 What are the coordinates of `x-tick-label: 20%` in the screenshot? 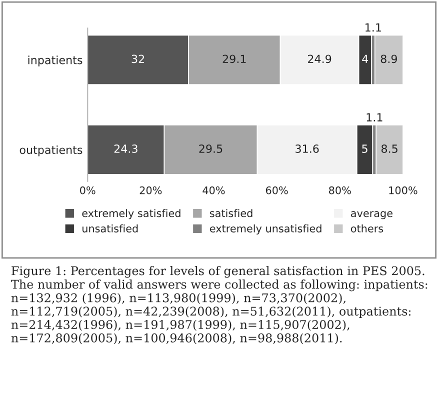 It's located at (151, 190).